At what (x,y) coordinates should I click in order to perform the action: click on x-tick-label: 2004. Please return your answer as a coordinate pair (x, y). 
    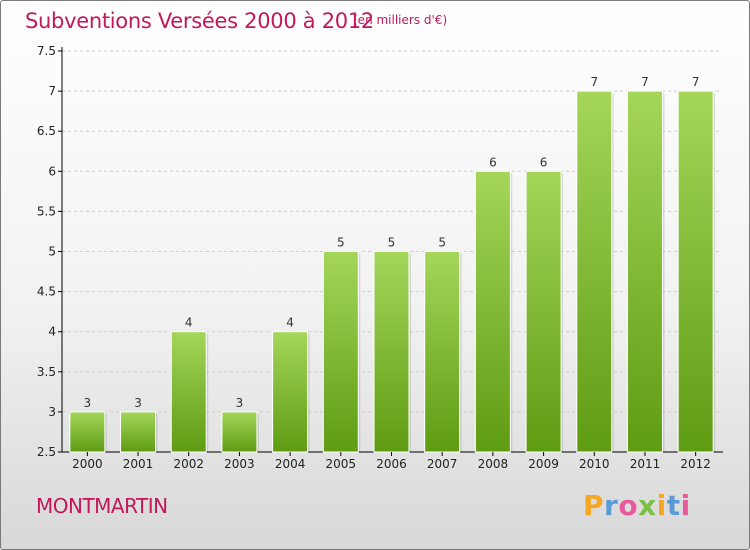
    Looking at the image, I should click on (290, 464).